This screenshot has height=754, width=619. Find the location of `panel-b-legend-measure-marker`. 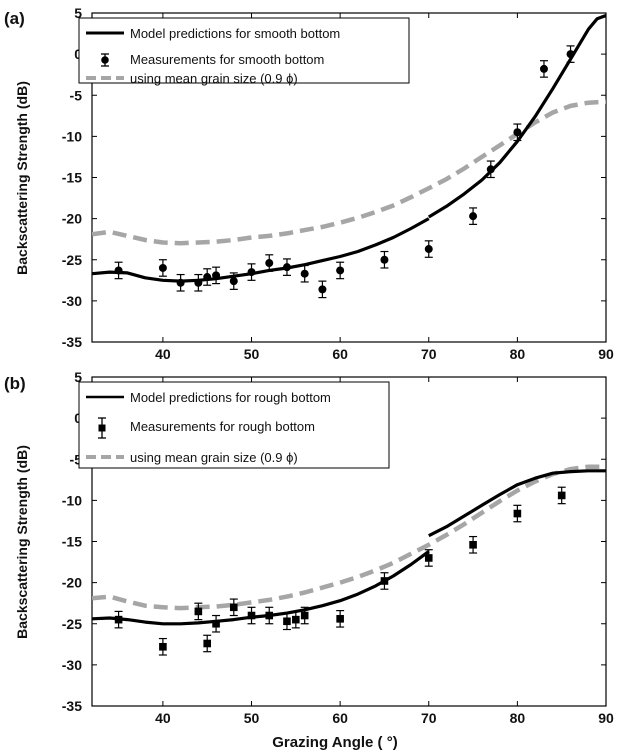

panel-b-legend-measure-marker is located at coordinates (102, 428).